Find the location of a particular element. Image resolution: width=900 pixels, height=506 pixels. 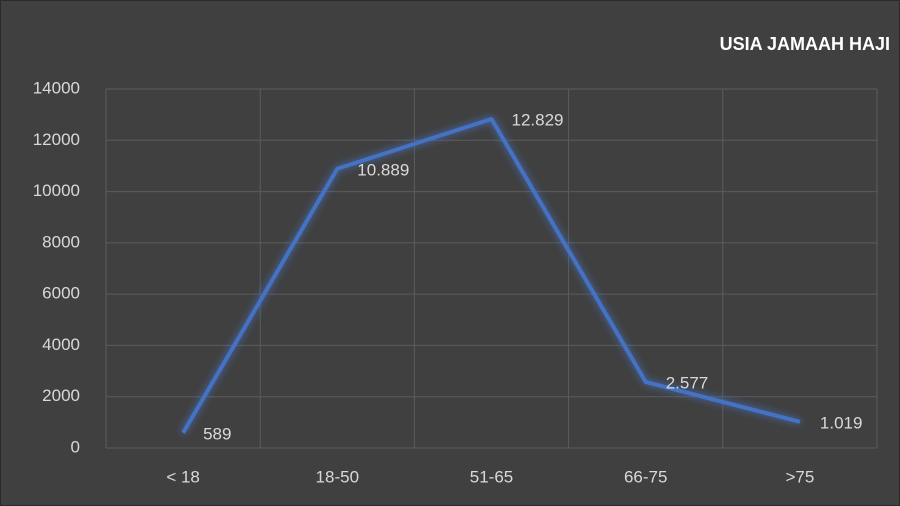

y-tick-label: 12000 is located at coordinates (56, 139).